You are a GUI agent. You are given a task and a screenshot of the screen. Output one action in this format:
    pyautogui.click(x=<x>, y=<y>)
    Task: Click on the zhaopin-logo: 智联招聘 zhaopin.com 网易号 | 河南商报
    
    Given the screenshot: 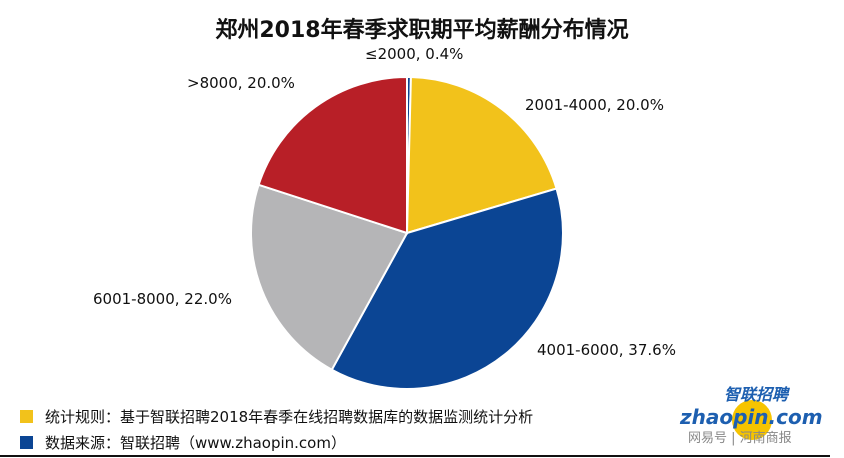 What is the action you would take?
    pyautogui.click(x=755, y=418)
    